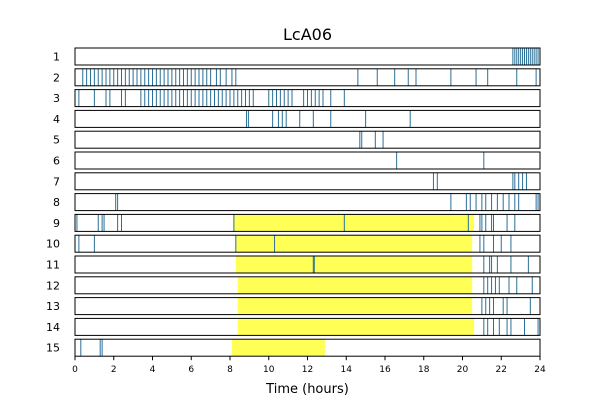  I want to click on raster-row: 15, so click(293, 347).